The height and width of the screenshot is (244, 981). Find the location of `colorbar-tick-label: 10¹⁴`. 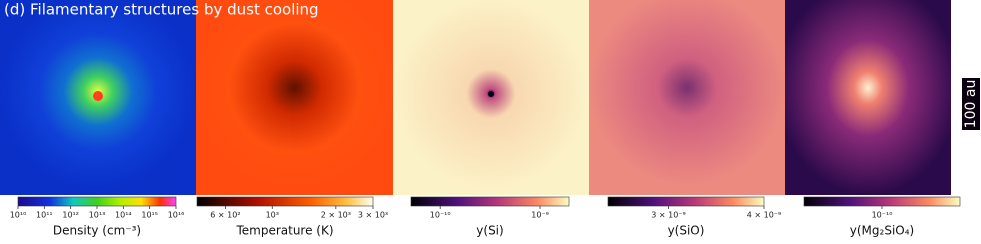

colorbar-tick-label: 10¹⁴ is located at coordinates (123, 215).